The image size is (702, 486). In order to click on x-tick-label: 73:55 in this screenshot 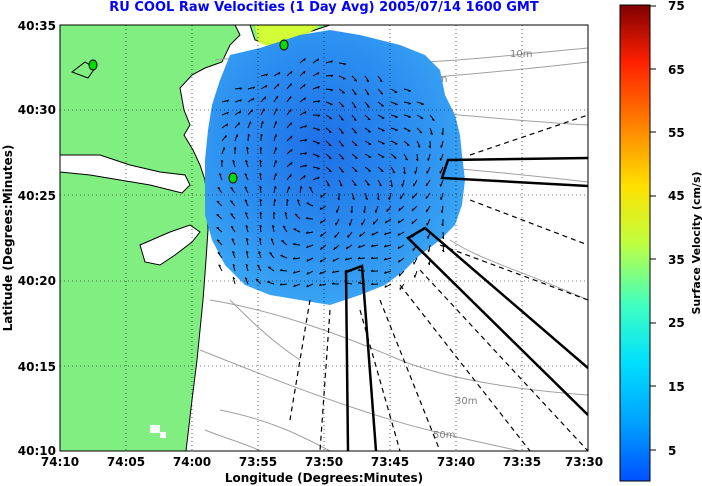, I will do `click(258, 462)`.